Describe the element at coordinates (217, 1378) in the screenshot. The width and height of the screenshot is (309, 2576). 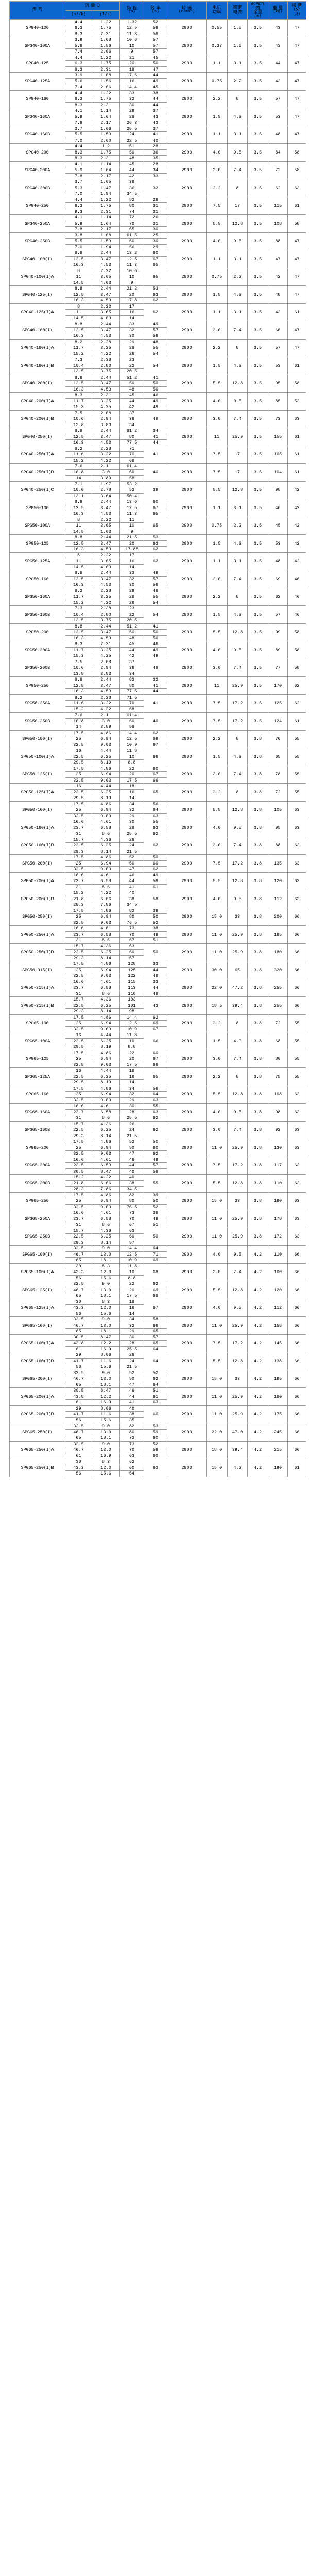
I see `cell-motor-power: 15.0` at that location.